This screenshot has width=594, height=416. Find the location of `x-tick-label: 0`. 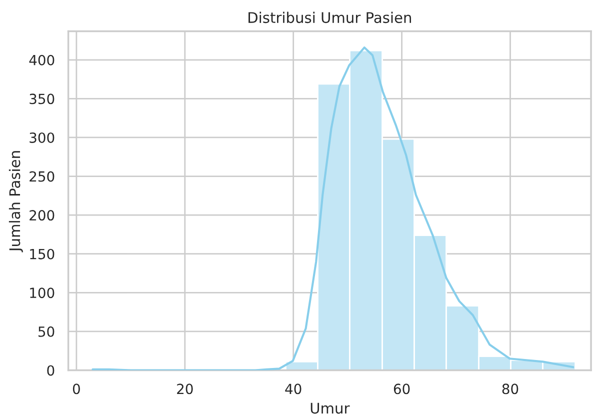

x-tick-label: 0 is located at coordinates (76, 389).